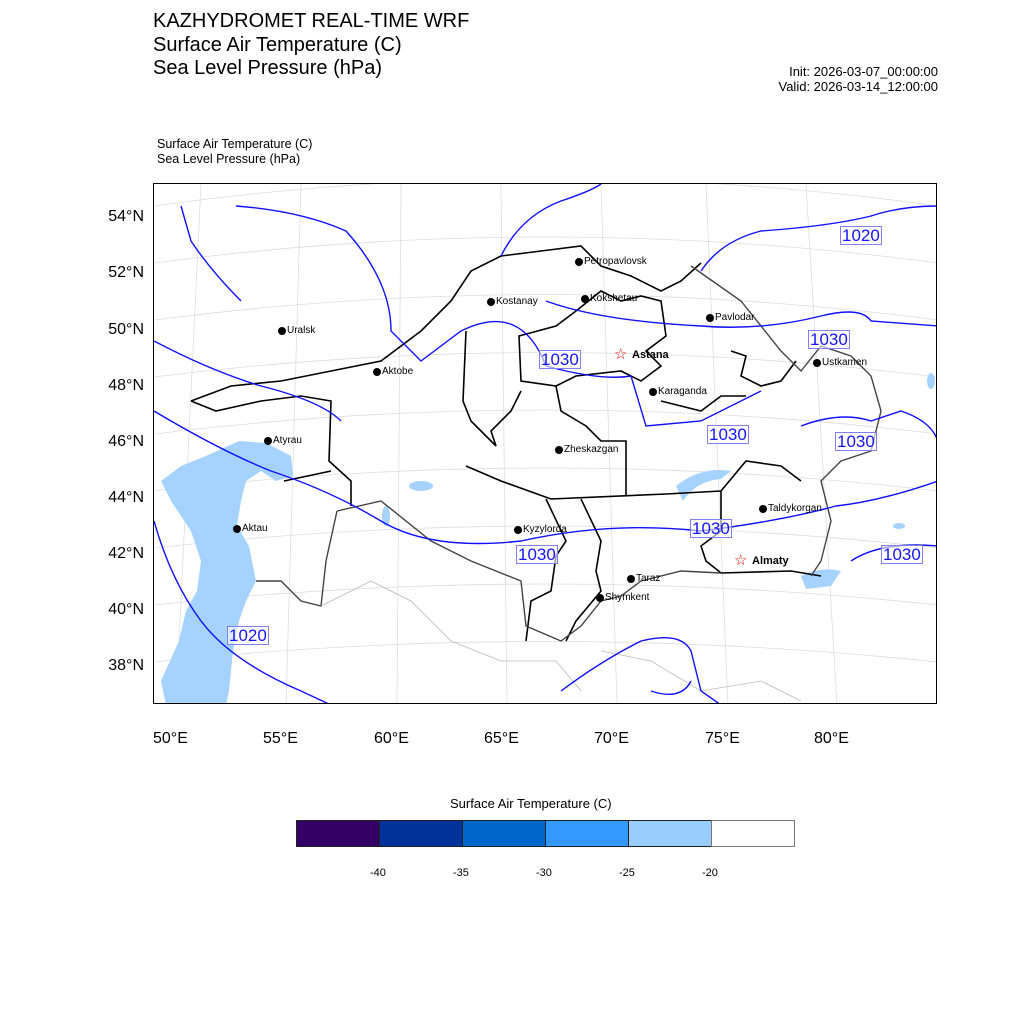  I want to click on colorbar-tick-label: -30, so click(544, 873).